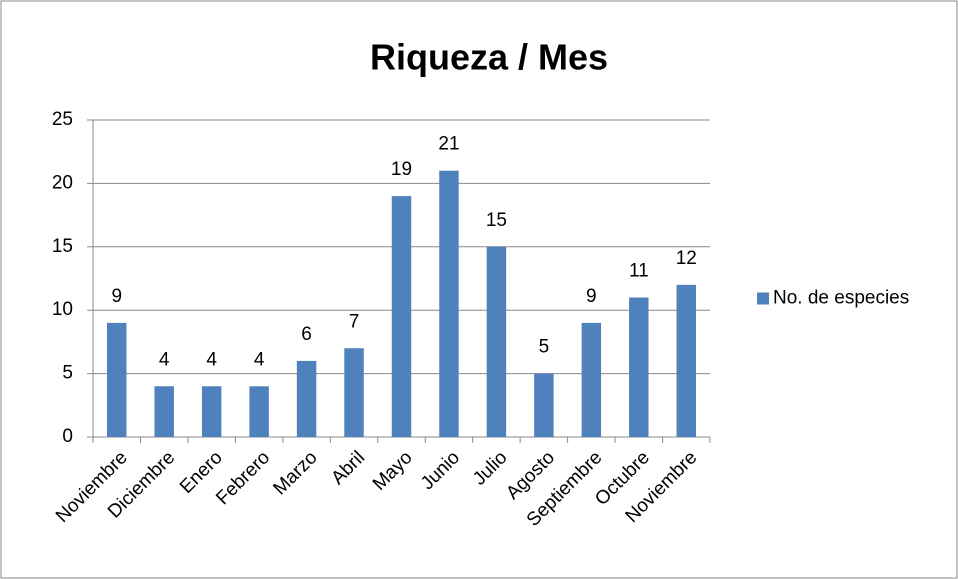 The height and width of the screenshot is (579, 958). I want to click on y-tick-label: 20, so click(62, 182).